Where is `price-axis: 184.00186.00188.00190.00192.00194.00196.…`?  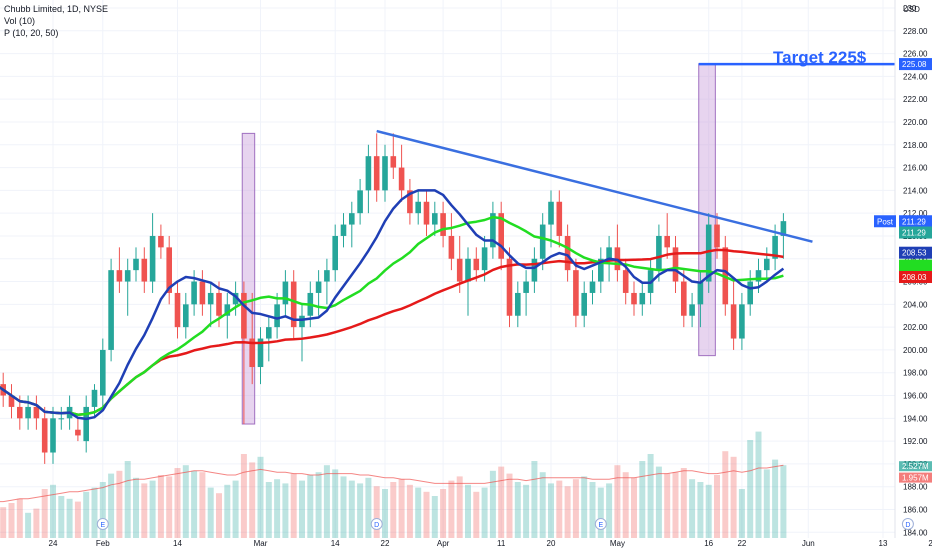
price-axis: 184.00186.00188.00190.00192.00194.00196.… is located at coordinates (903, 269).